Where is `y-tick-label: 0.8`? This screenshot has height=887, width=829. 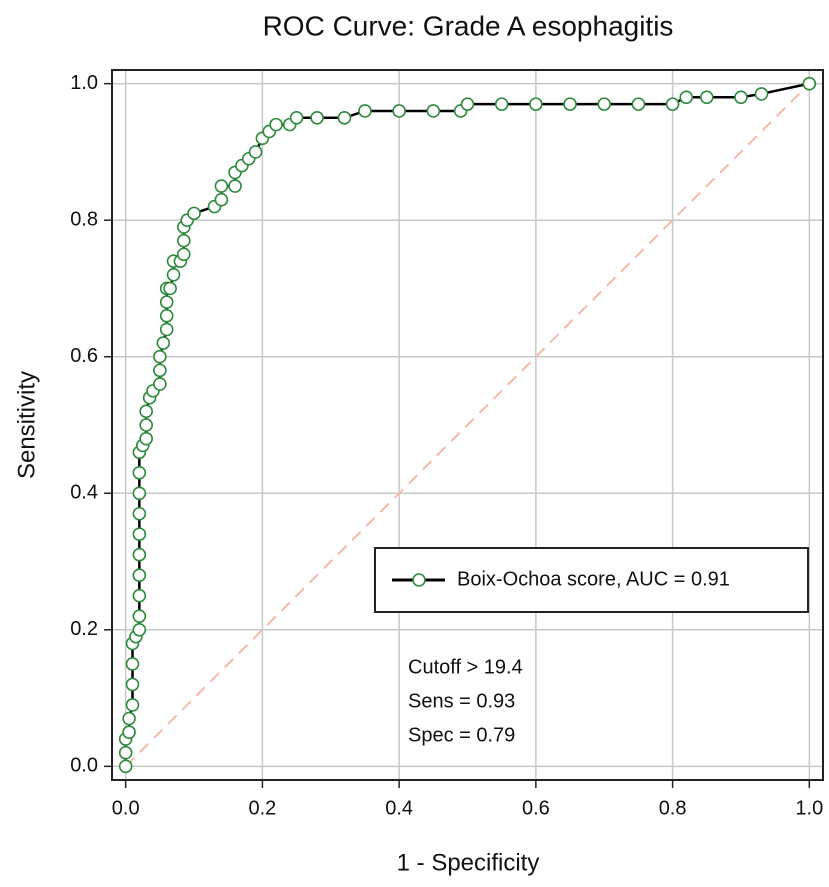
y-tick-label: 0.8 is located at coordinates (84, 219).